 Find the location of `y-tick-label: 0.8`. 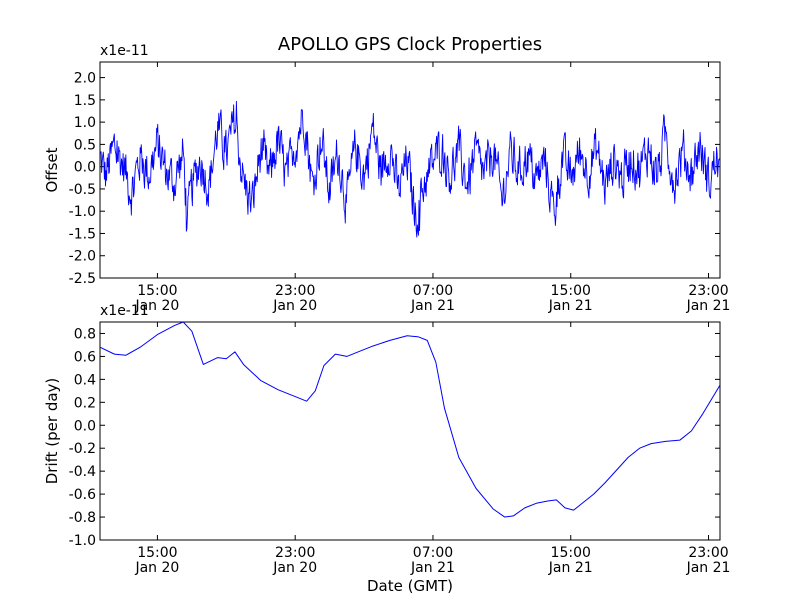

y-tick-label: 0.8 is located at coordinates (85, 334).